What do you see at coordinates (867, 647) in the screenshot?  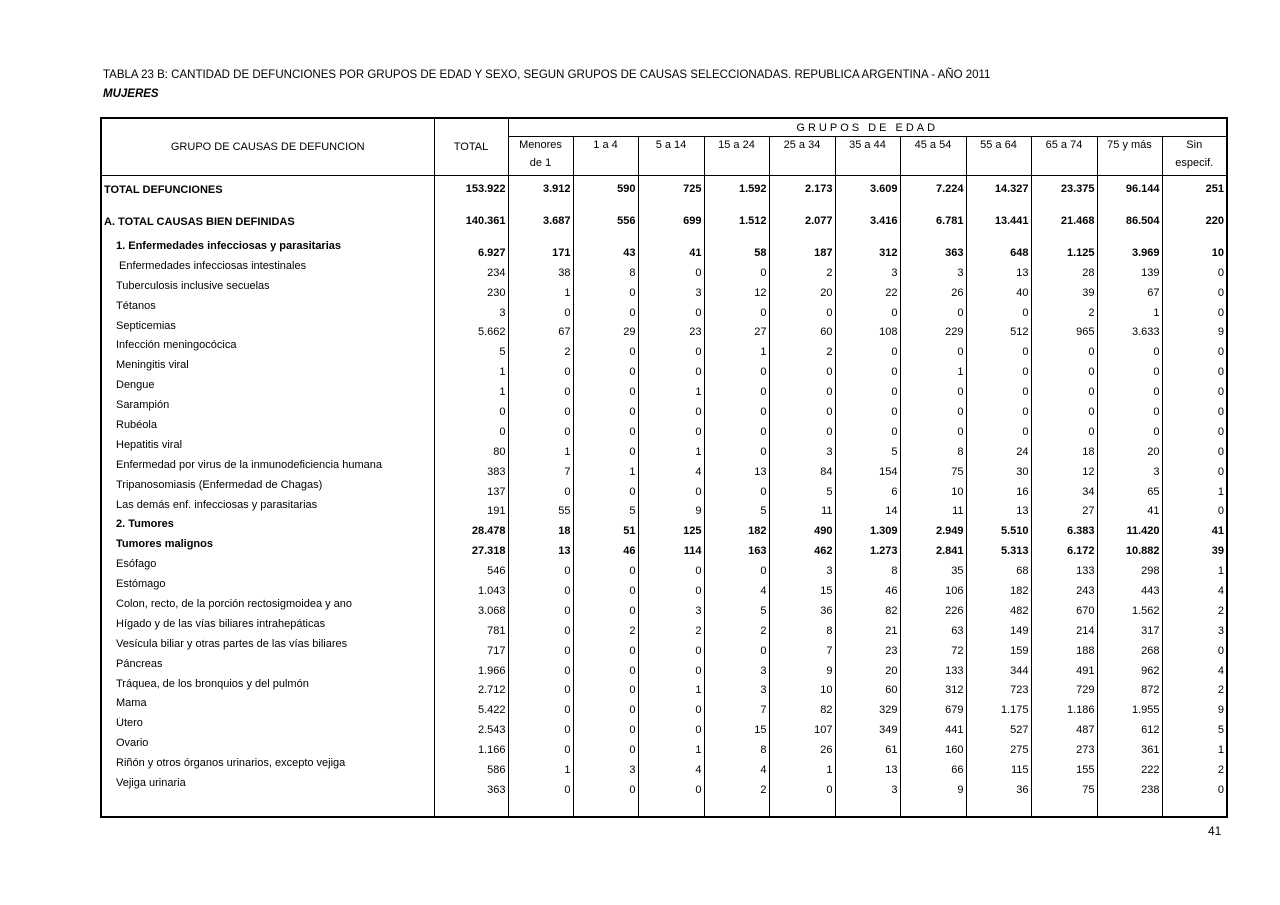 I see `row-value: 23` at bounding box center [867, 647].